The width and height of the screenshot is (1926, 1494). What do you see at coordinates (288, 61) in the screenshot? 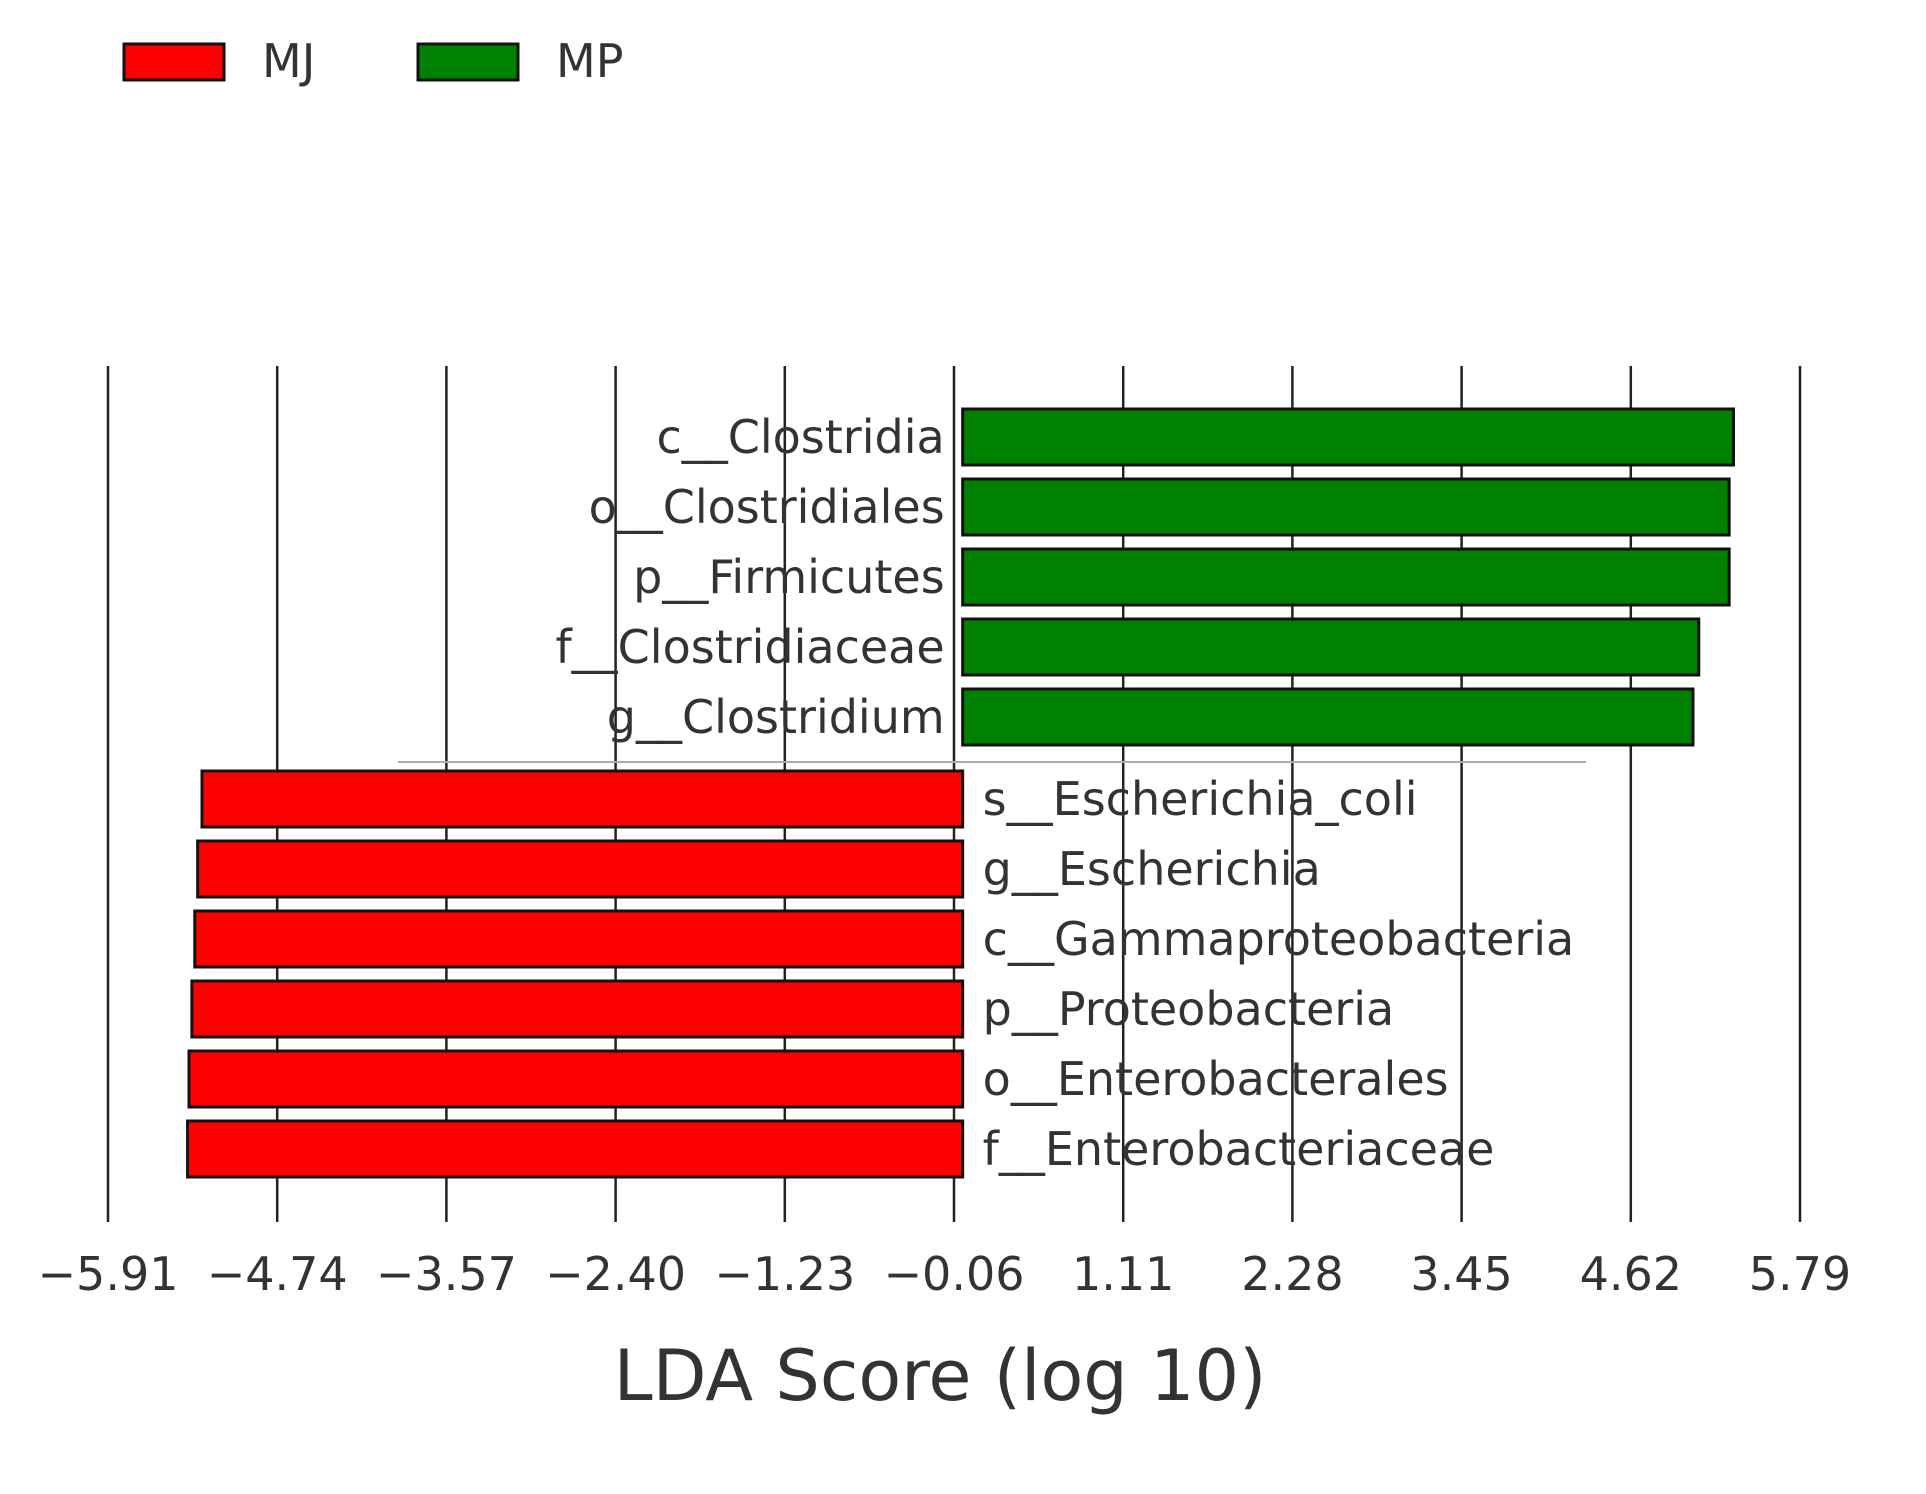
I see `legend-label-mj: MJ` at bounding box center [288, 61].